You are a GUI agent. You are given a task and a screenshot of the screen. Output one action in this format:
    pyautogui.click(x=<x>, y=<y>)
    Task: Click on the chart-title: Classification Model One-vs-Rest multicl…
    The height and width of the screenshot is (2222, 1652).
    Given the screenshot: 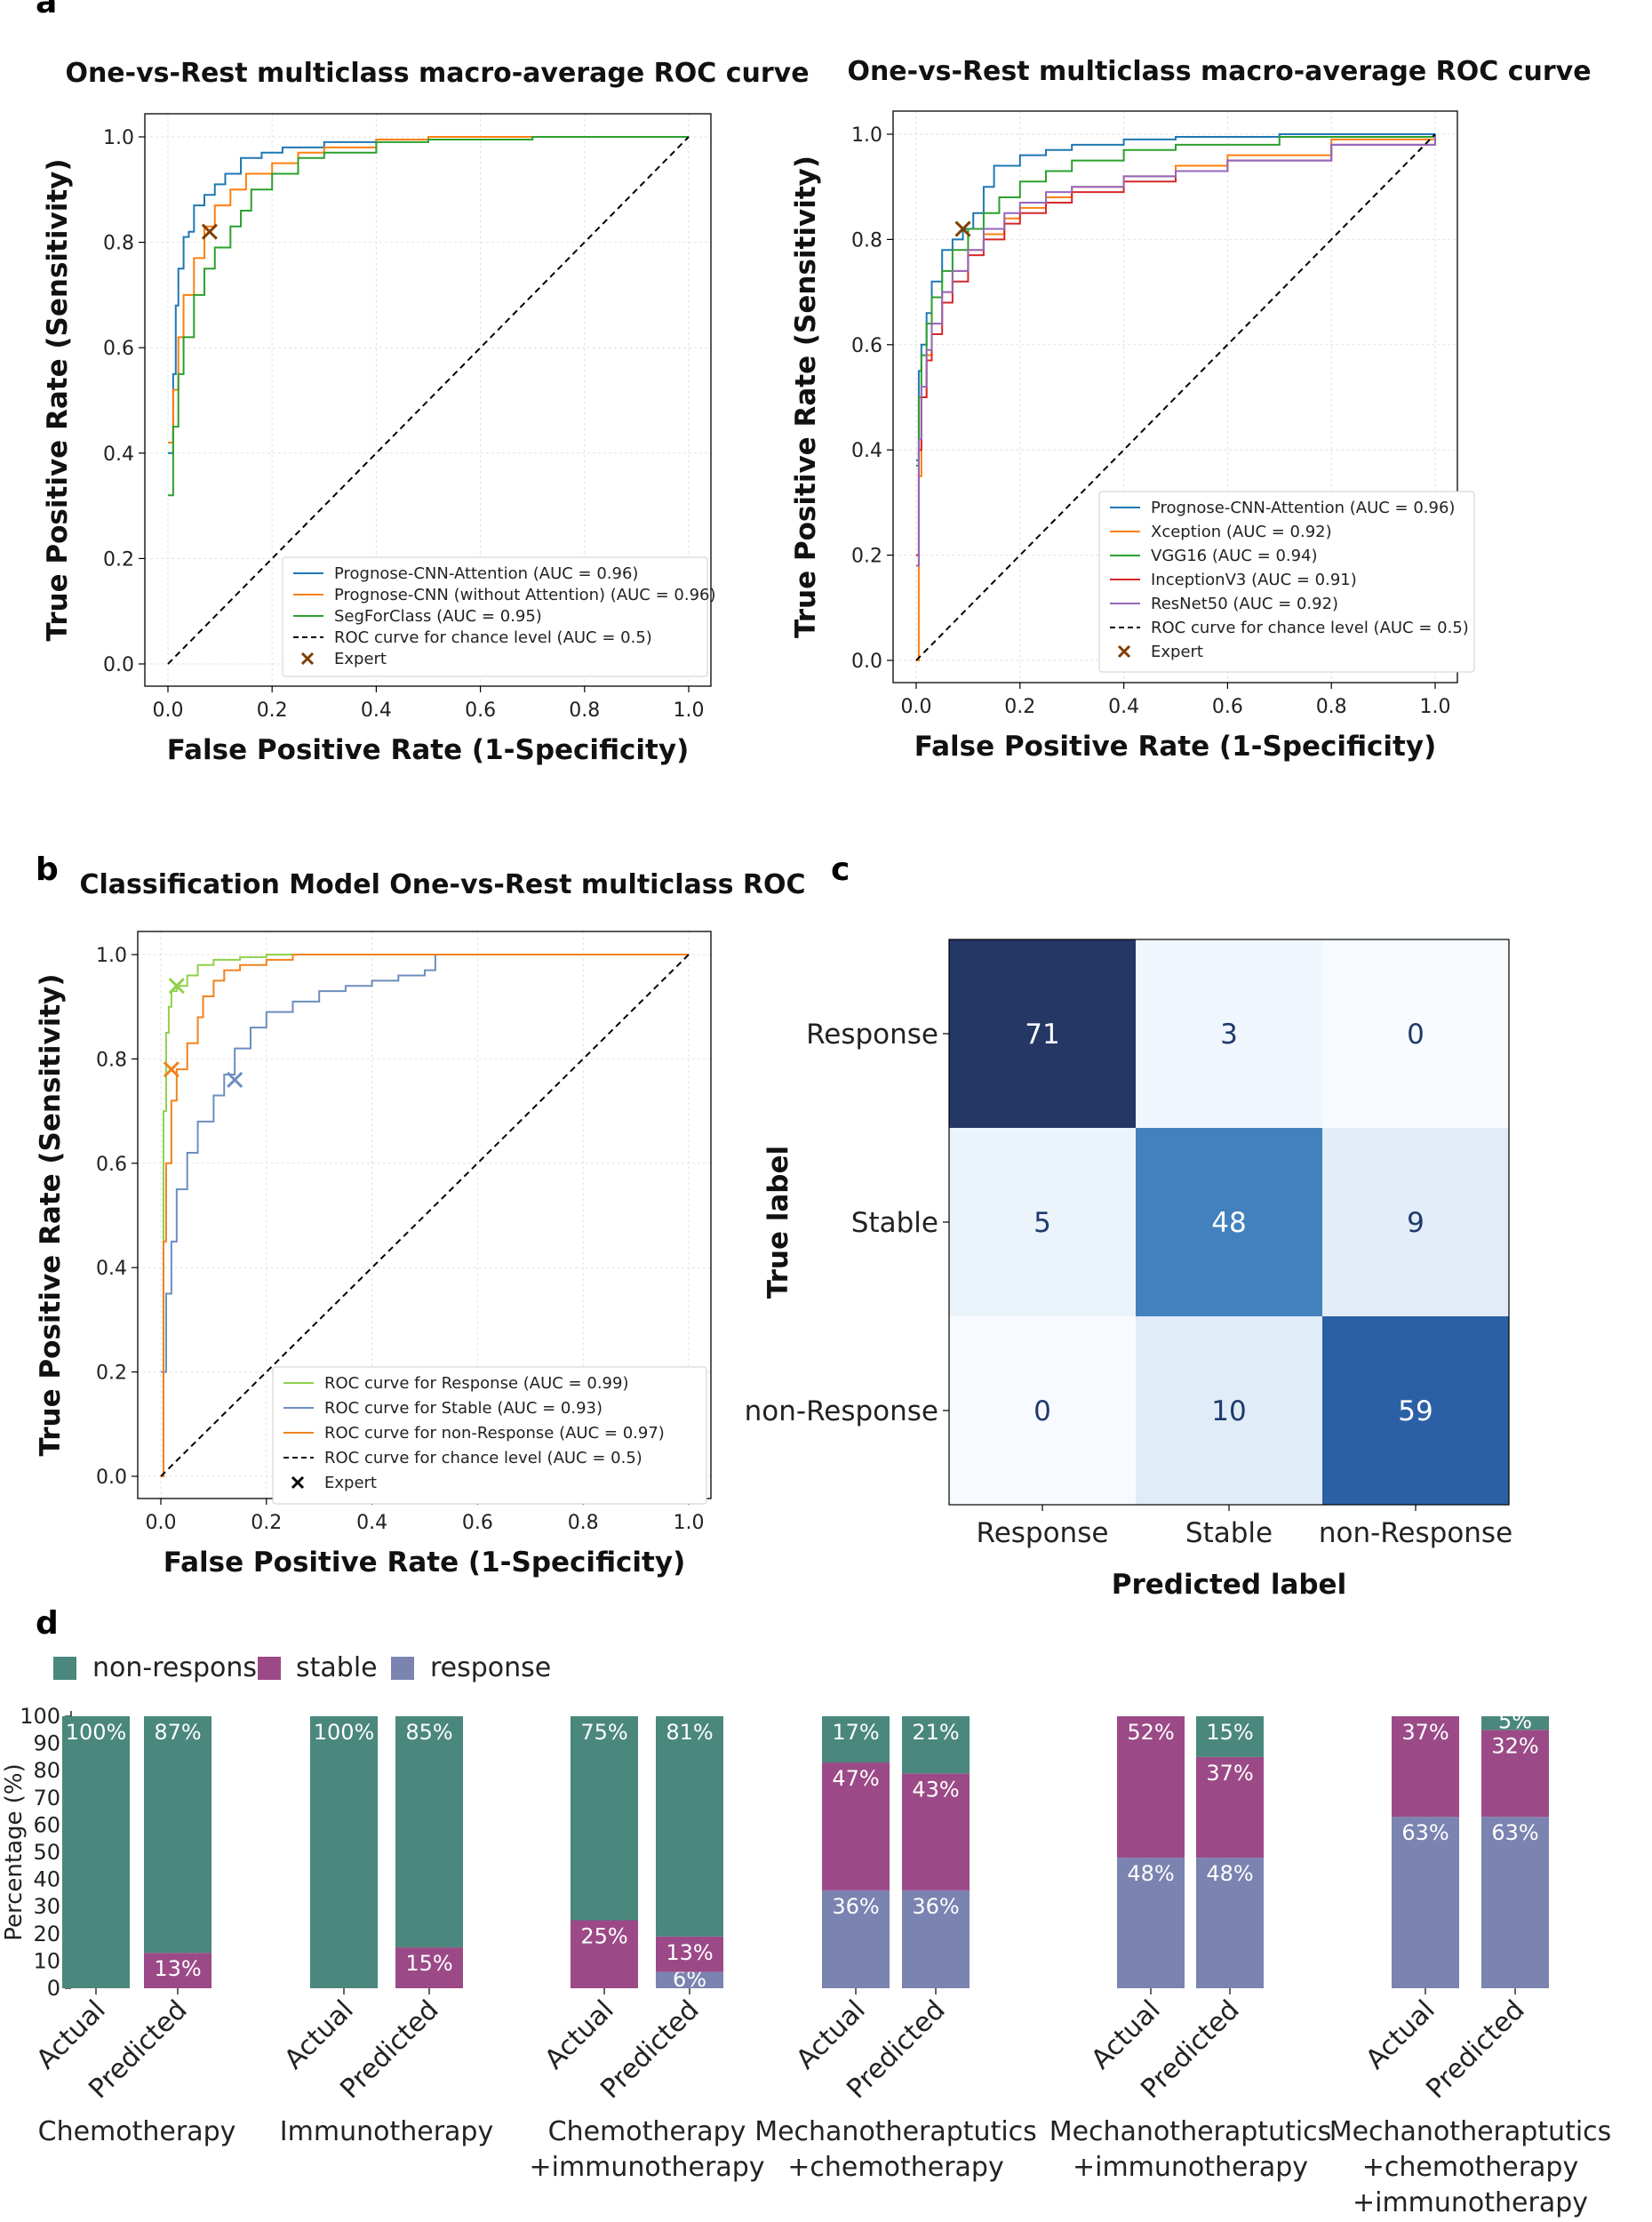 What is the action you would take?
    pyautogui.click(x=442, y=885)
    